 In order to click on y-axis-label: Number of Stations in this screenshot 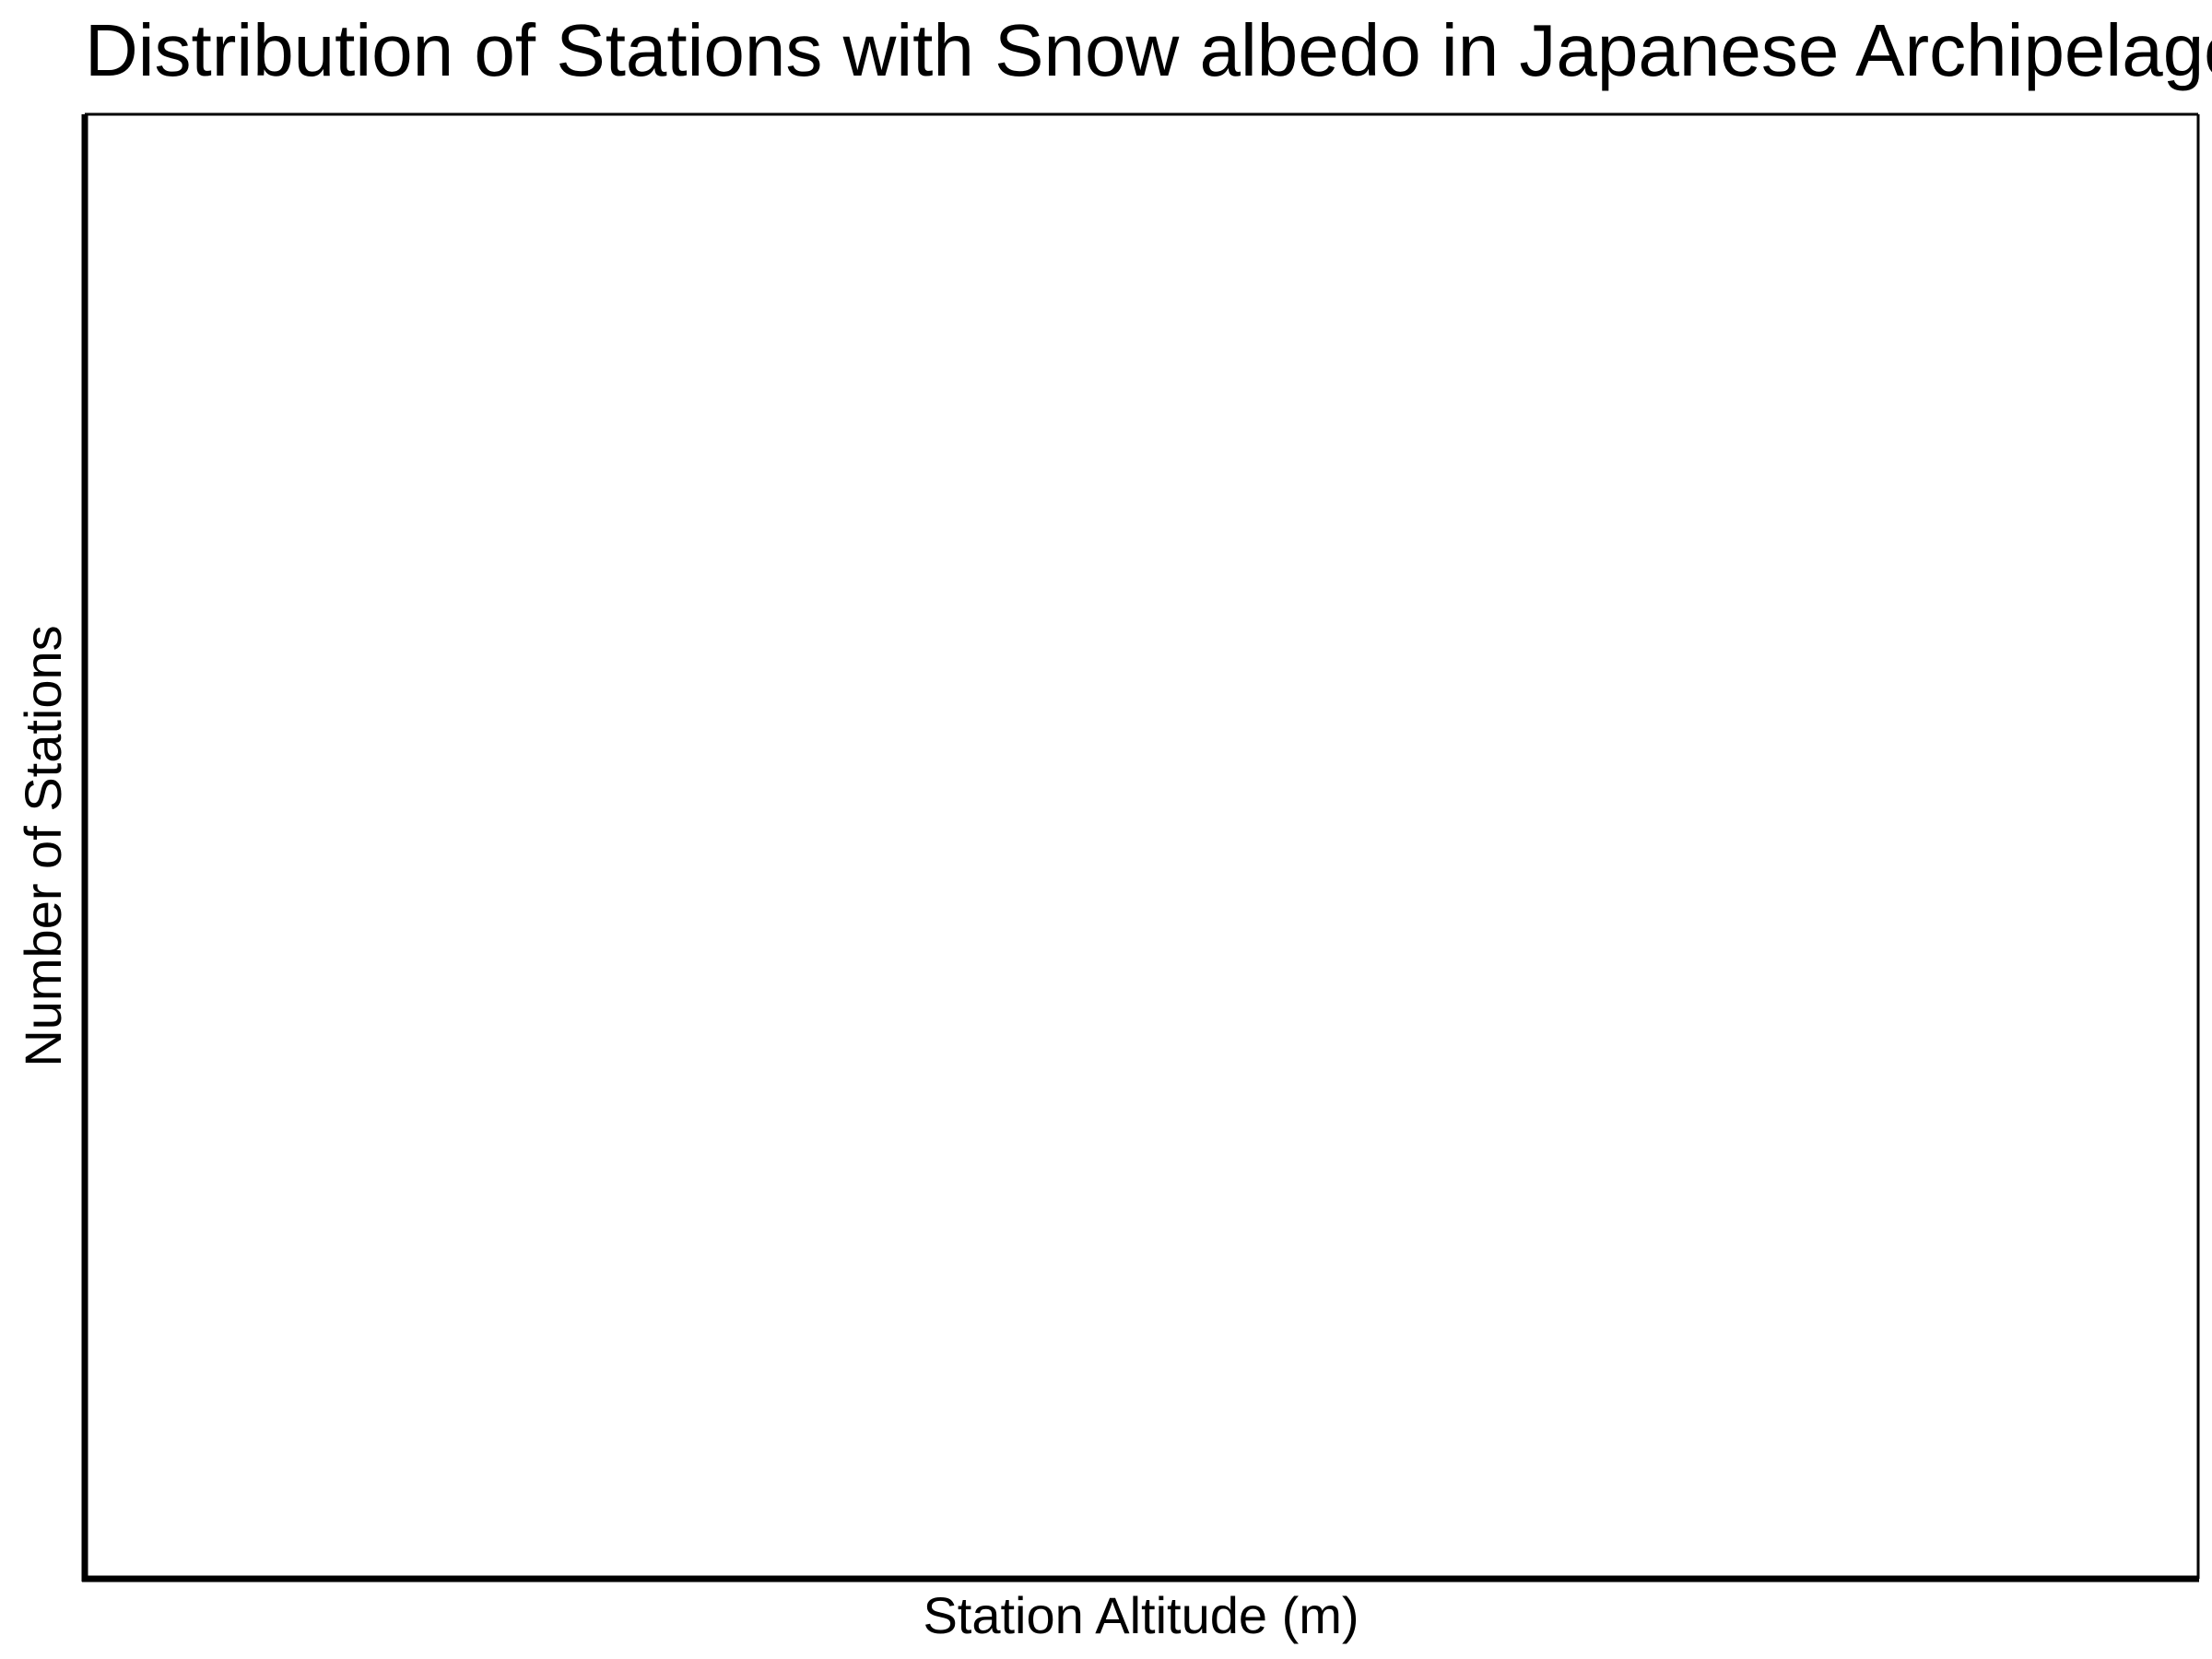, I will do `click(43, 845)`.